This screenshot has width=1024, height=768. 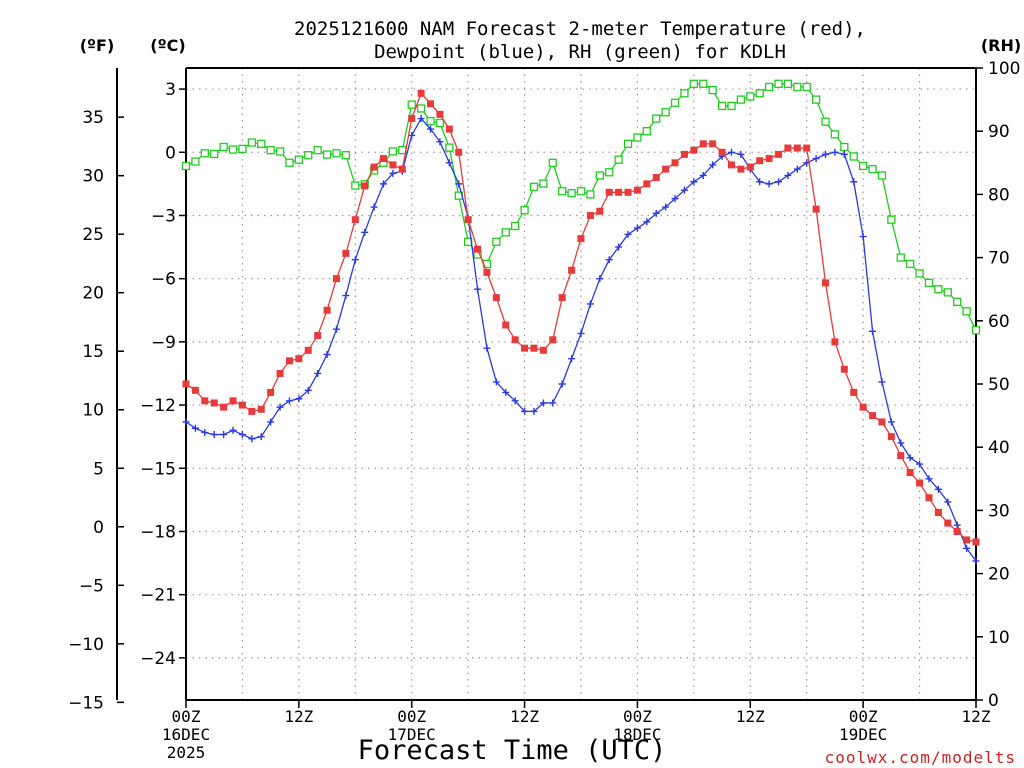 What do you see at coordinates (186, 734) in the screenshot?
I see `x-tick-label-date: 16DEC` at bounding box center [186, 734].